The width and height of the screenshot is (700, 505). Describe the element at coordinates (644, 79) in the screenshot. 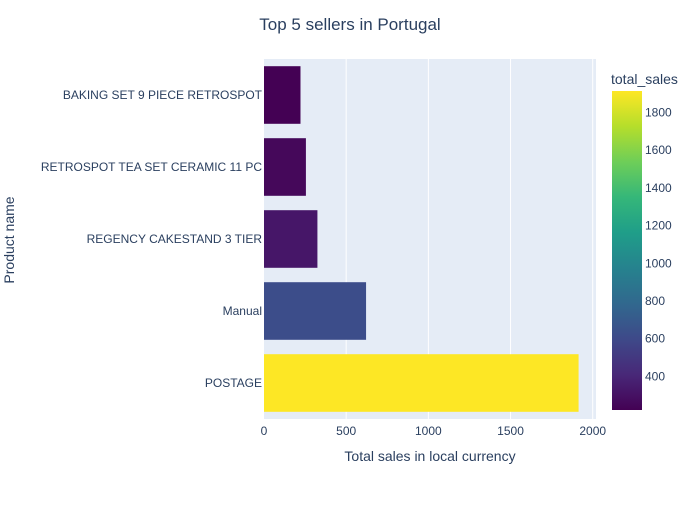

I see `colorbar-title: total_sales` at that location.